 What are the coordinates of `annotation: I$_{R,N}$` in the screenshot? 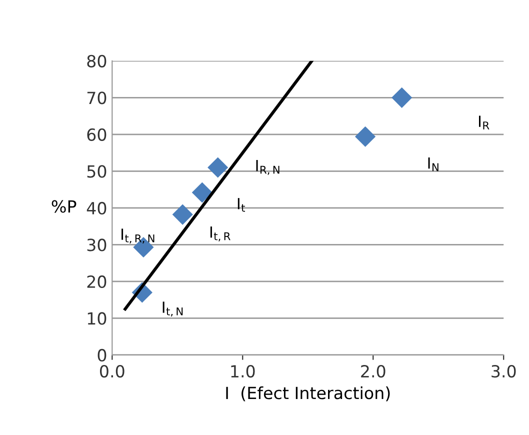 It's located at (268, 167).